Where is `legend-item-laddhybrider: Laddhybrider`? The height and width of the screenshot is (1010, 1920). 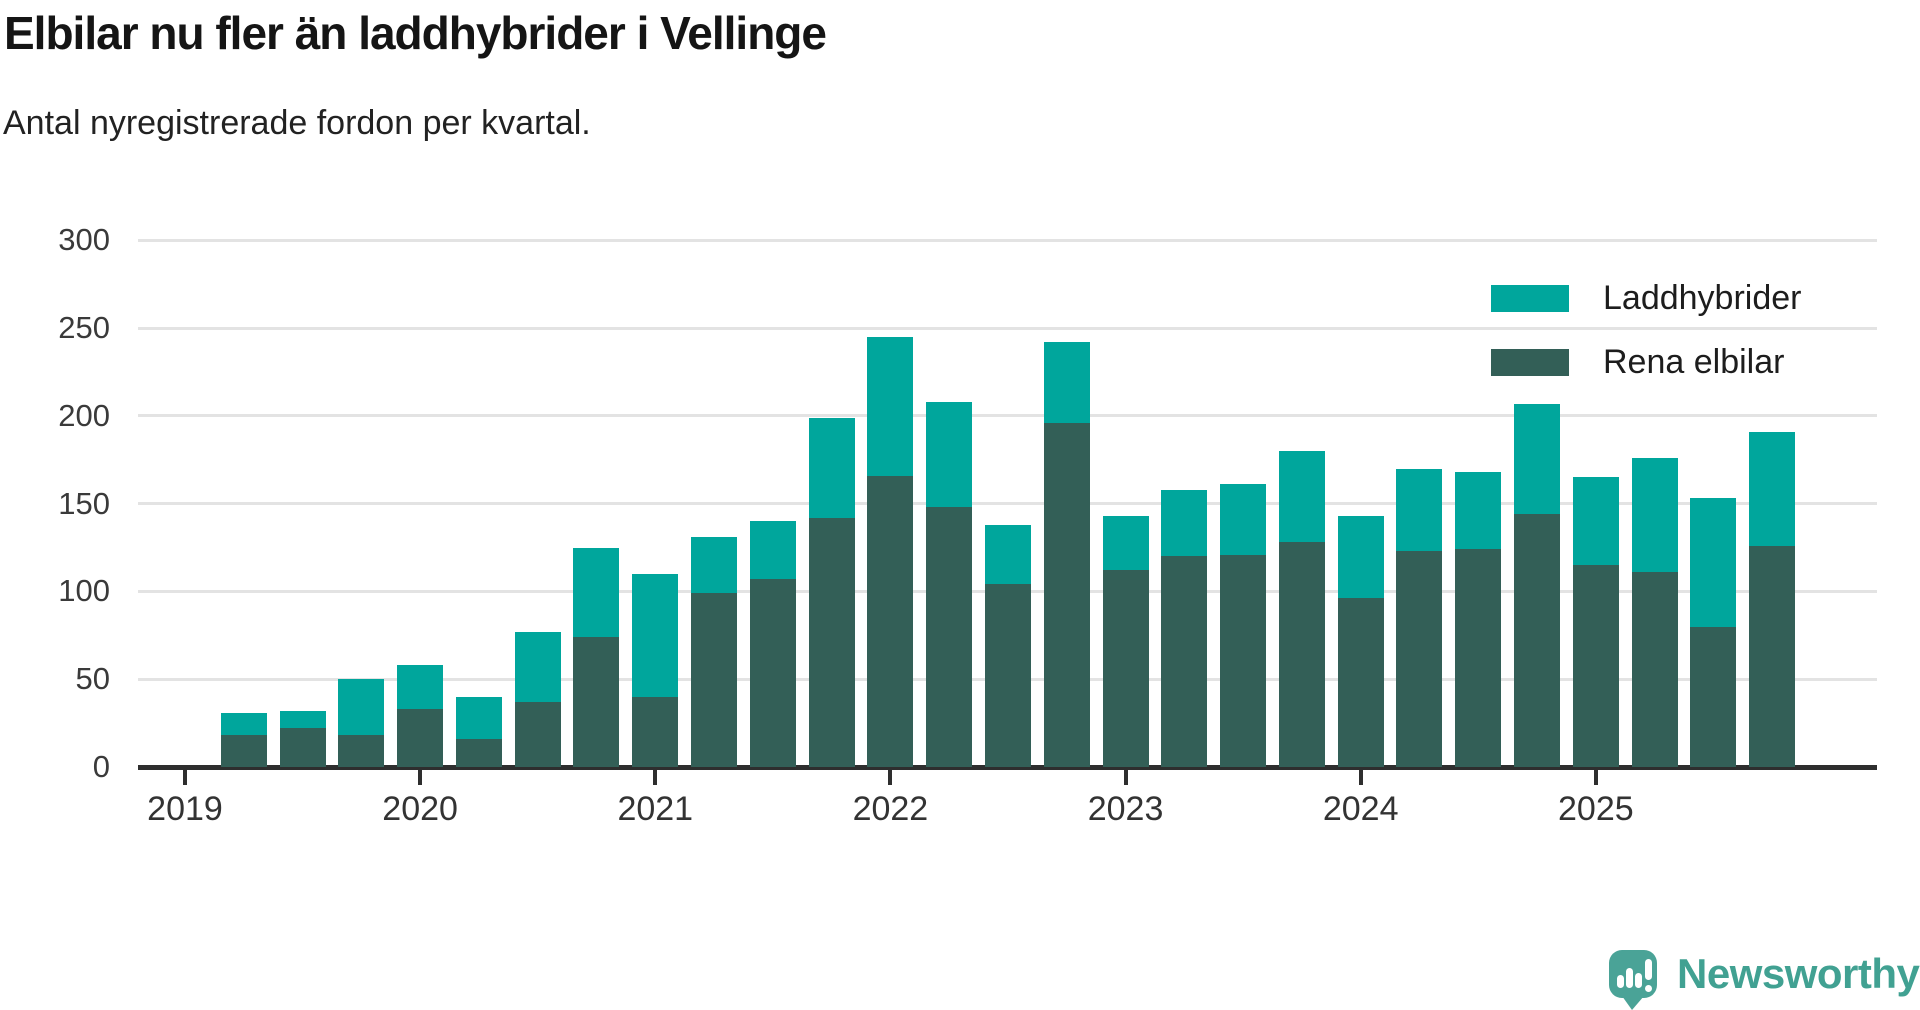
legend-item-laddhybrider: Laddhybrider is located at coordinates (1646, 298).